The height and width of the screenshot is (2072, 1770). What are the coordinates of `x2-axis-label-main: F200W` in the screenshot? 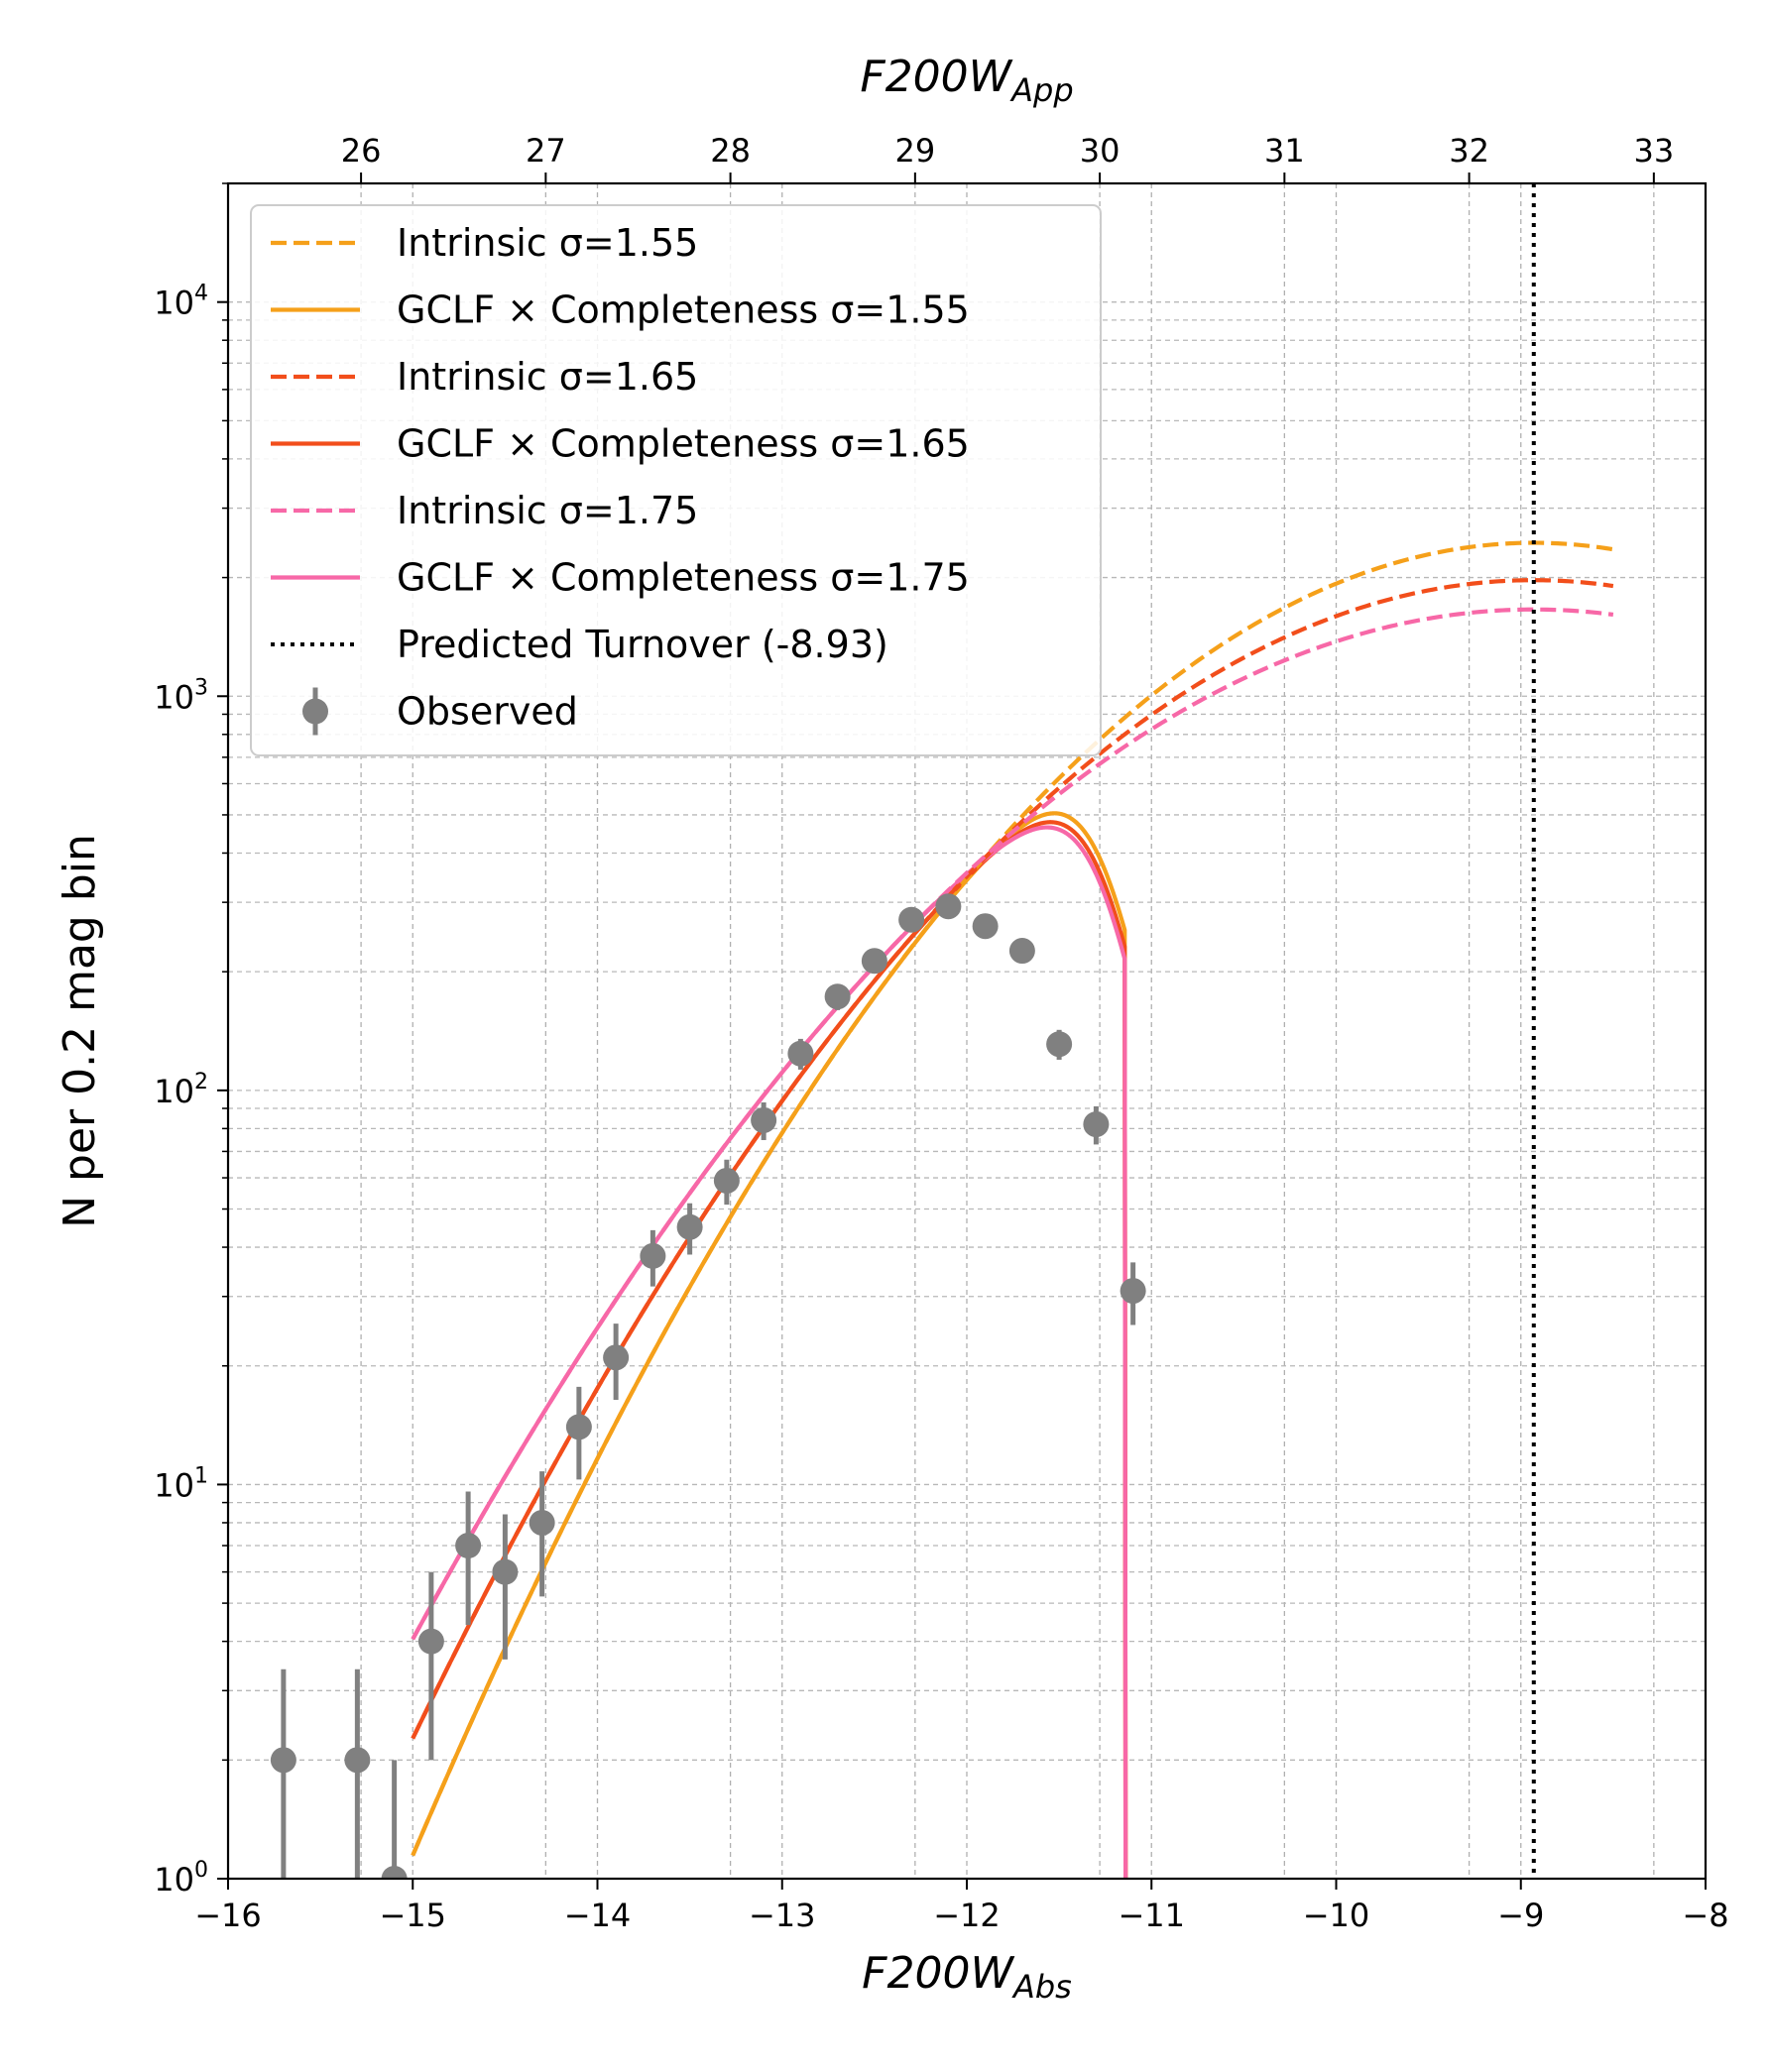 It's located at (936, 77).